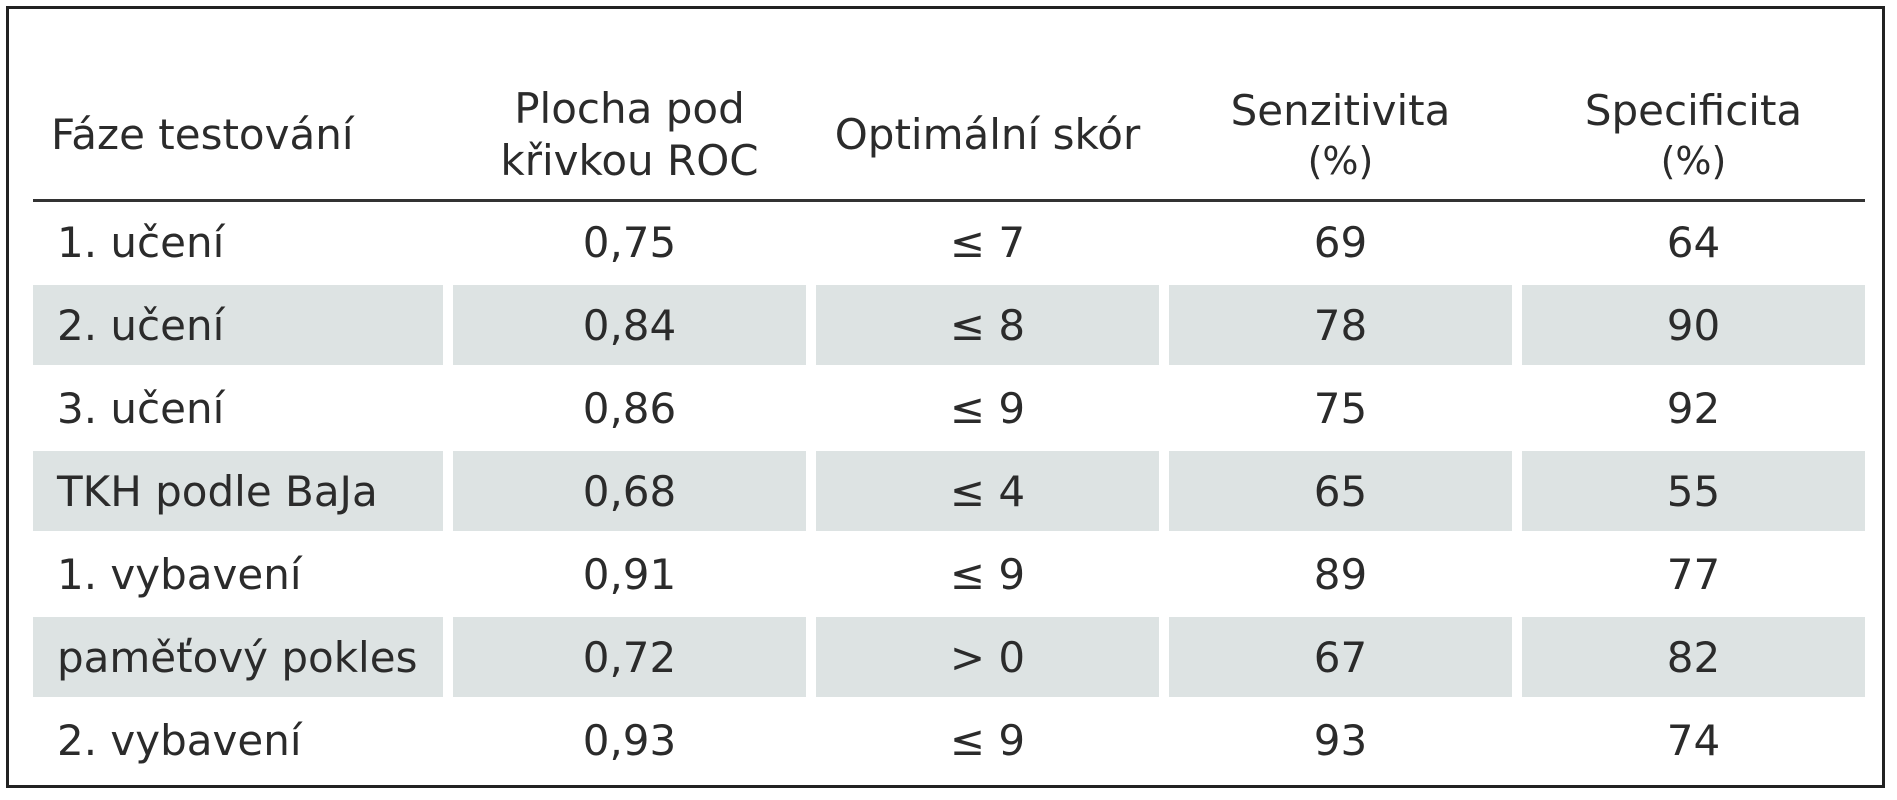 The height and width of the screenshot is (800, 1897). Describe the element at coordinates (629, 574) in the screenshot. I see `cell-auc: 0,91` at that location.